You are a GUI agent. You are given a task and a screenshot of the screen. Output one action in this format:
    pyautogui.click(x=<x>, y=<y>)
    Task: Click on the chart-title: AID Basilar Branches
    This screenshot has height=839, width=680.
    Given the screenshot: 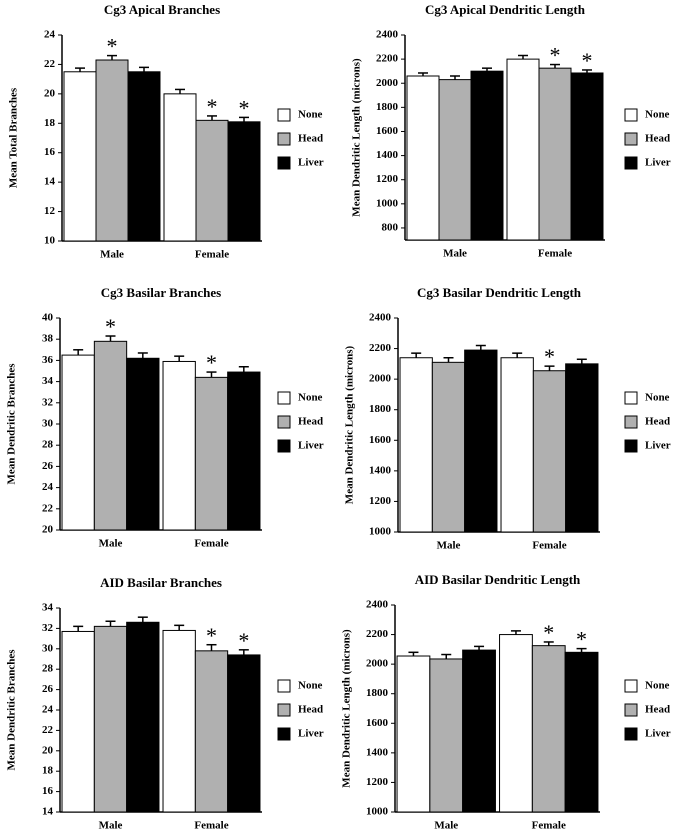 What is the action you would take?
    pyautogui.click(x=161, y=582)
    